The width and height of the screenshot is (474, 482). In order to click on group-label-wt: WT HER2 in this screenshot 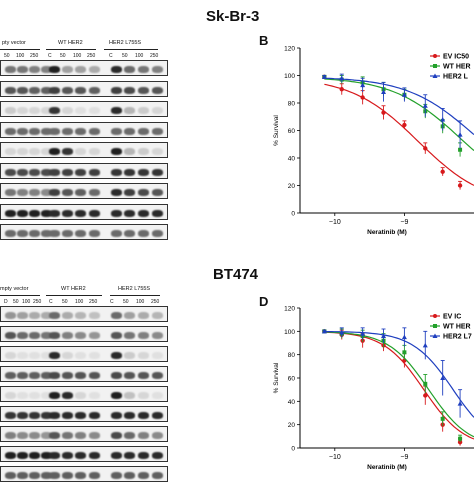, I will do `click(70, 43)`.